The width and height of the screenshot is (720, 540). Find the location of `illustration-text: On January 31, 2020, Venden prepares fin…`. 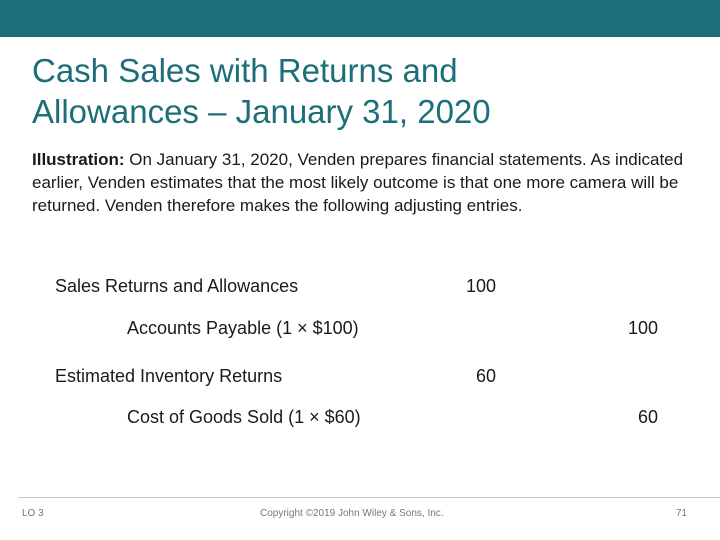

illustration-text: On January 31, 2020, Venden prepares fin… is located at coordinates (358, 182).